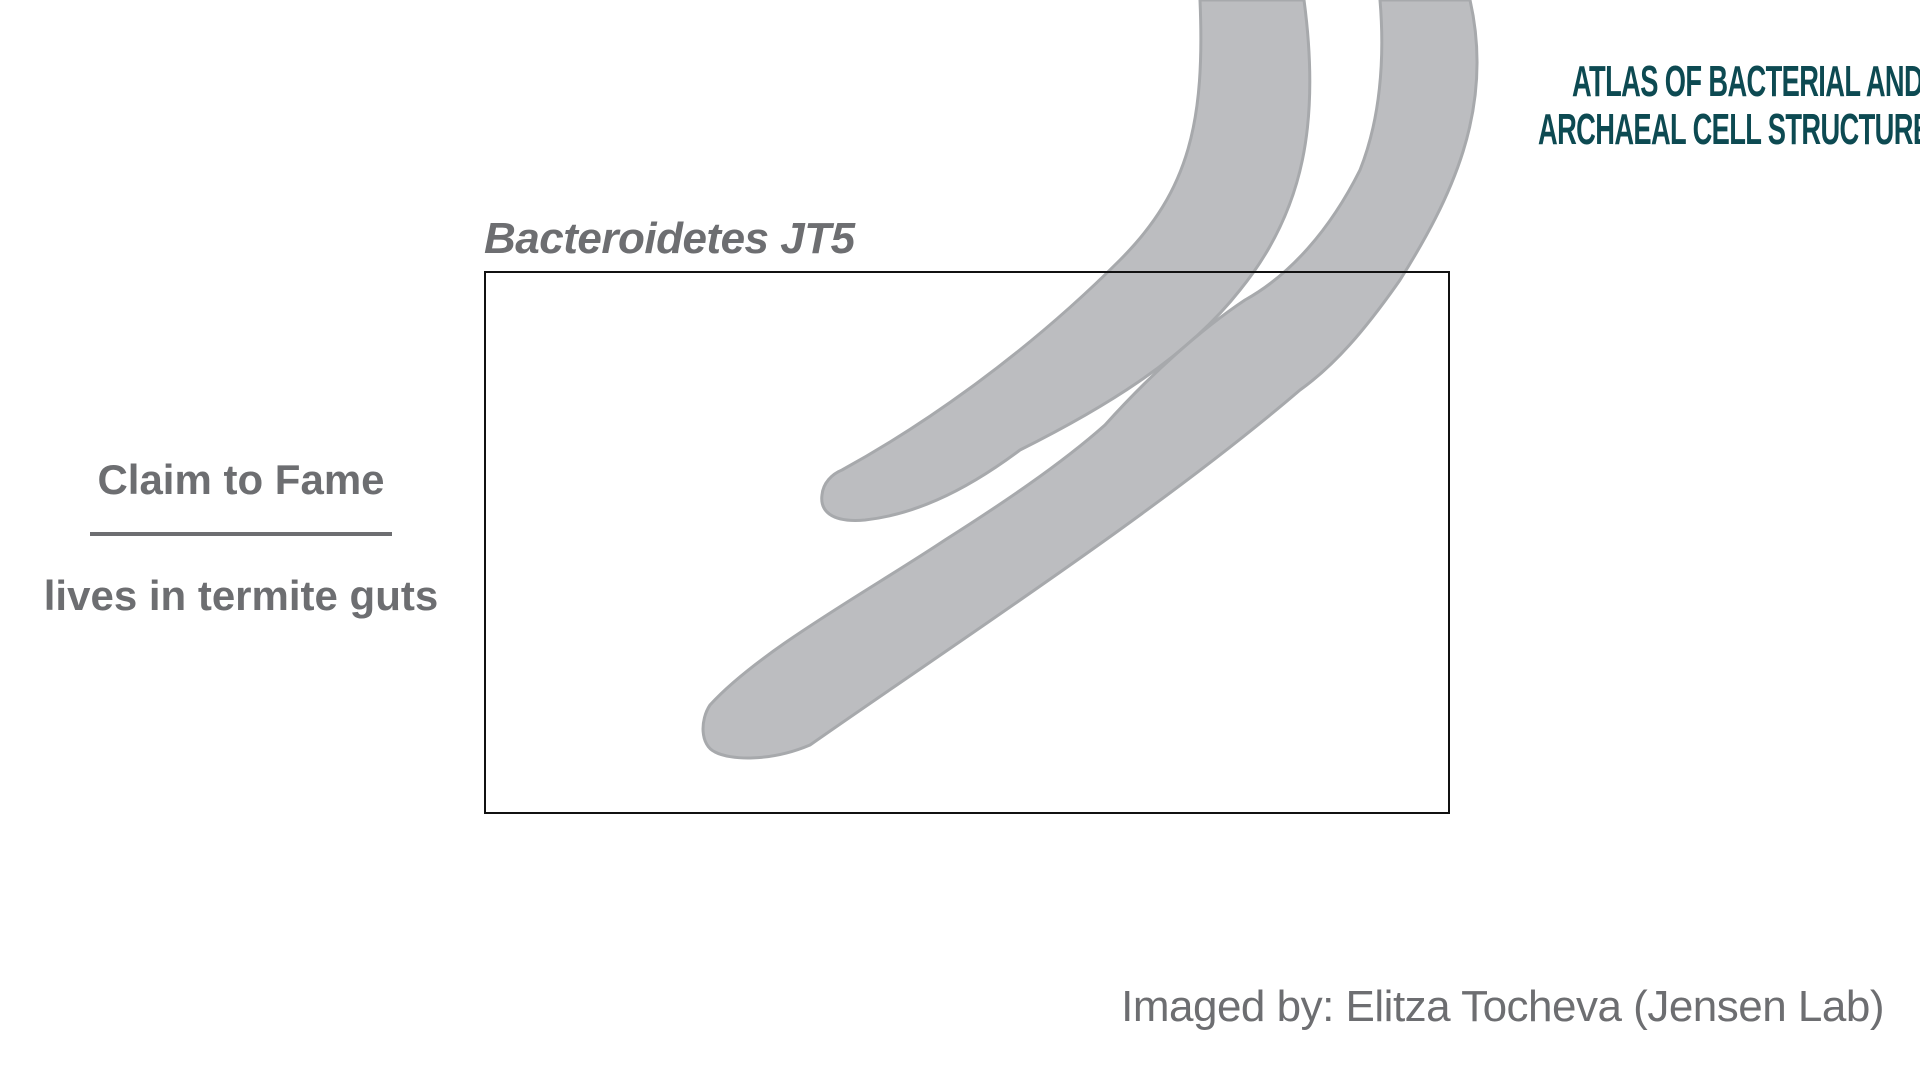  What do you see at coordinates (1066, 261) in the screenshot?
I see `cell-upper` at bounding box center [1066, 261].